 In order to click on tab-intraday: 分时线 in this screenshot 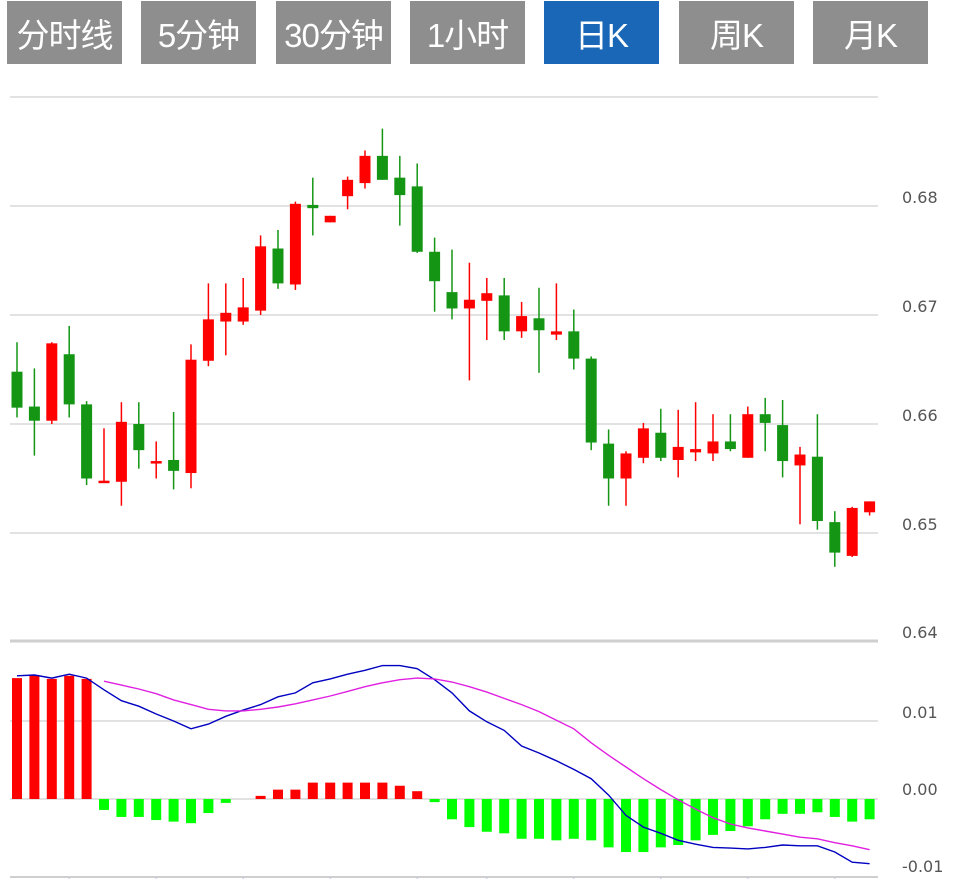, I will do `click(64, 32)`.